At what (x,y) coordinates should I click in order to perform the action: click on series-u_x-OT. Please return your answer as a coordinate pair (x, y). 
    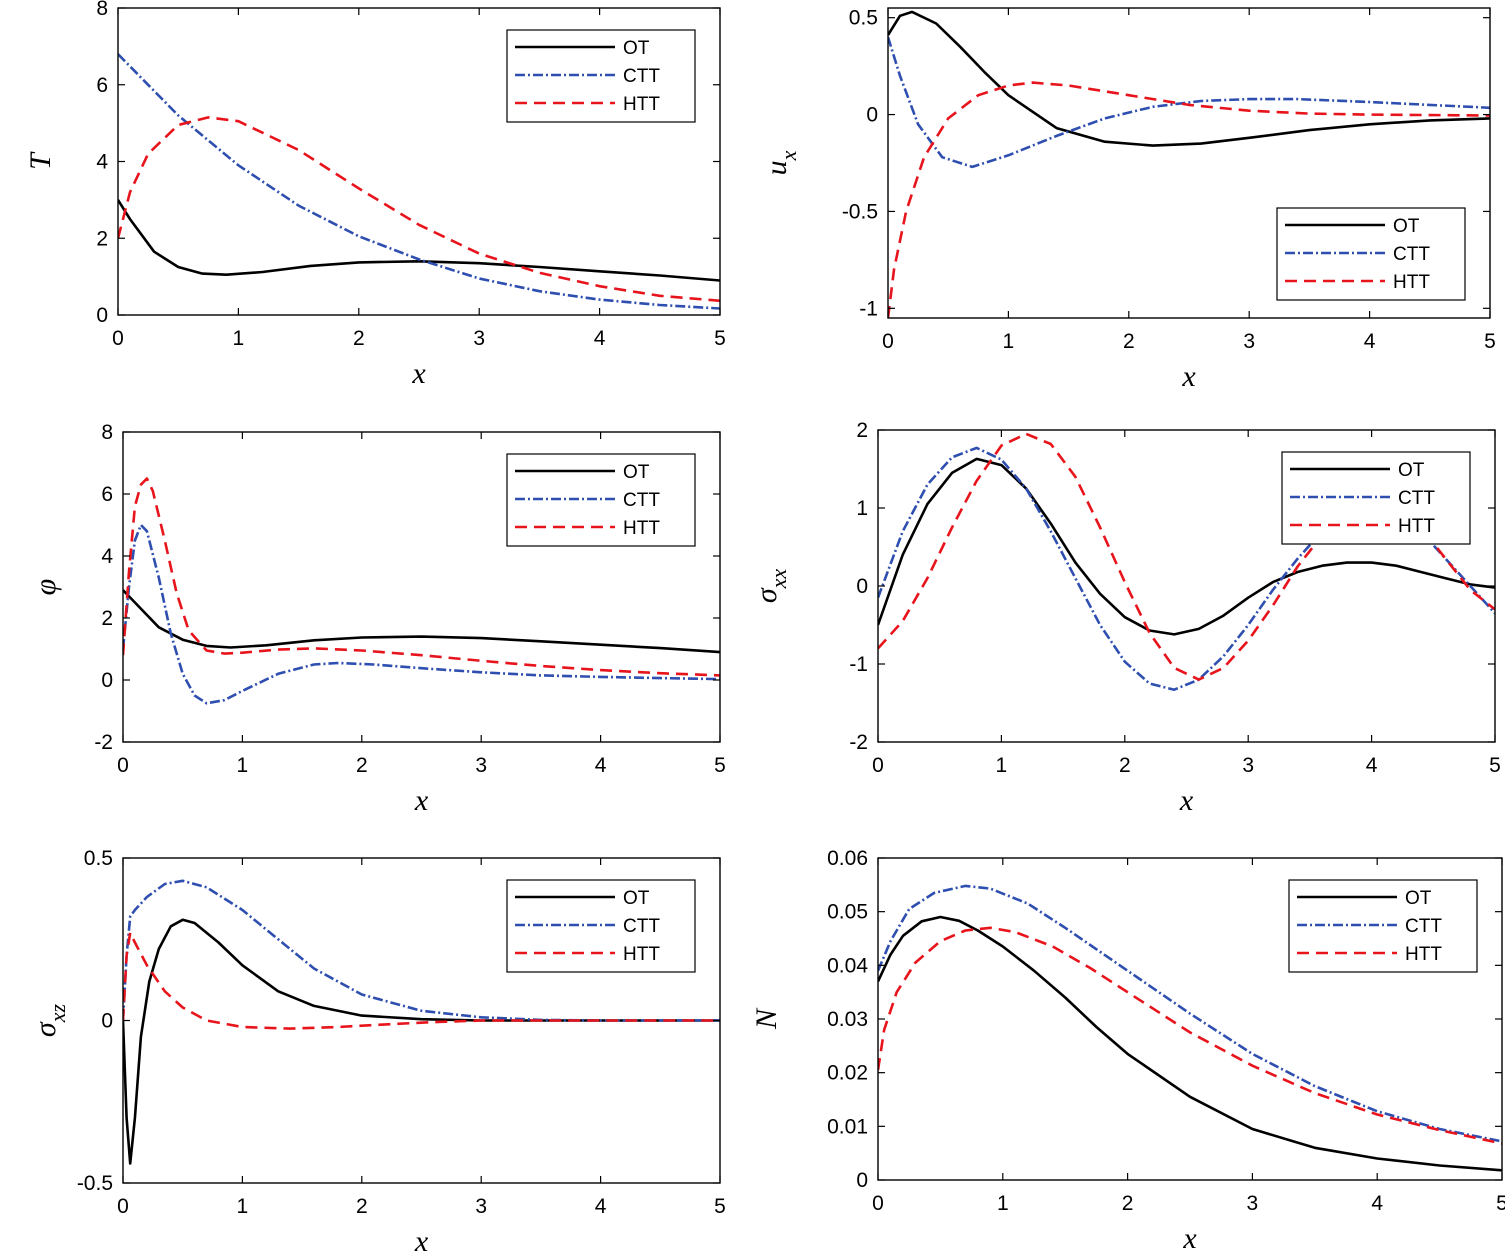
    Looking at the image, I should click on (1189, 78).